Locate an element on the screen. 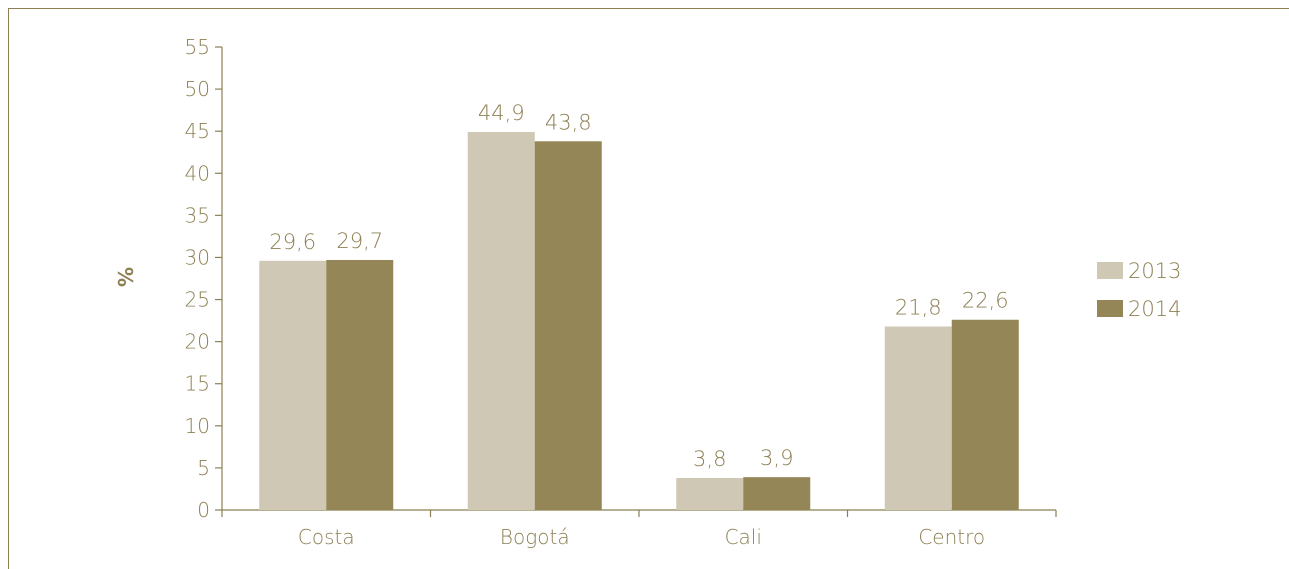 This screenshot has height=569, width=1289. bar-2014-cali is located at coordinates (777, 493).